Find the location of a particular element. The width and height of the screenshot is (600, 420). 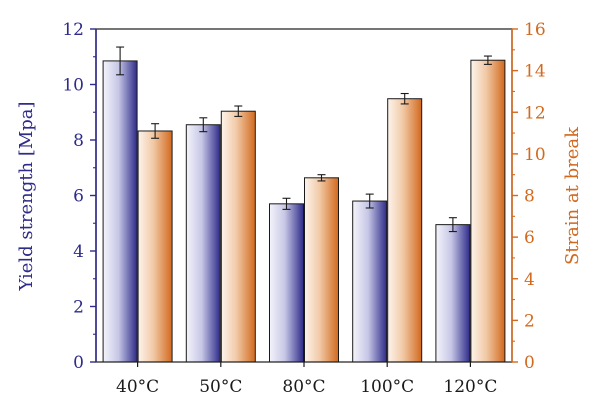

right-tick-label: 16 is located at coordinates (535, 30).